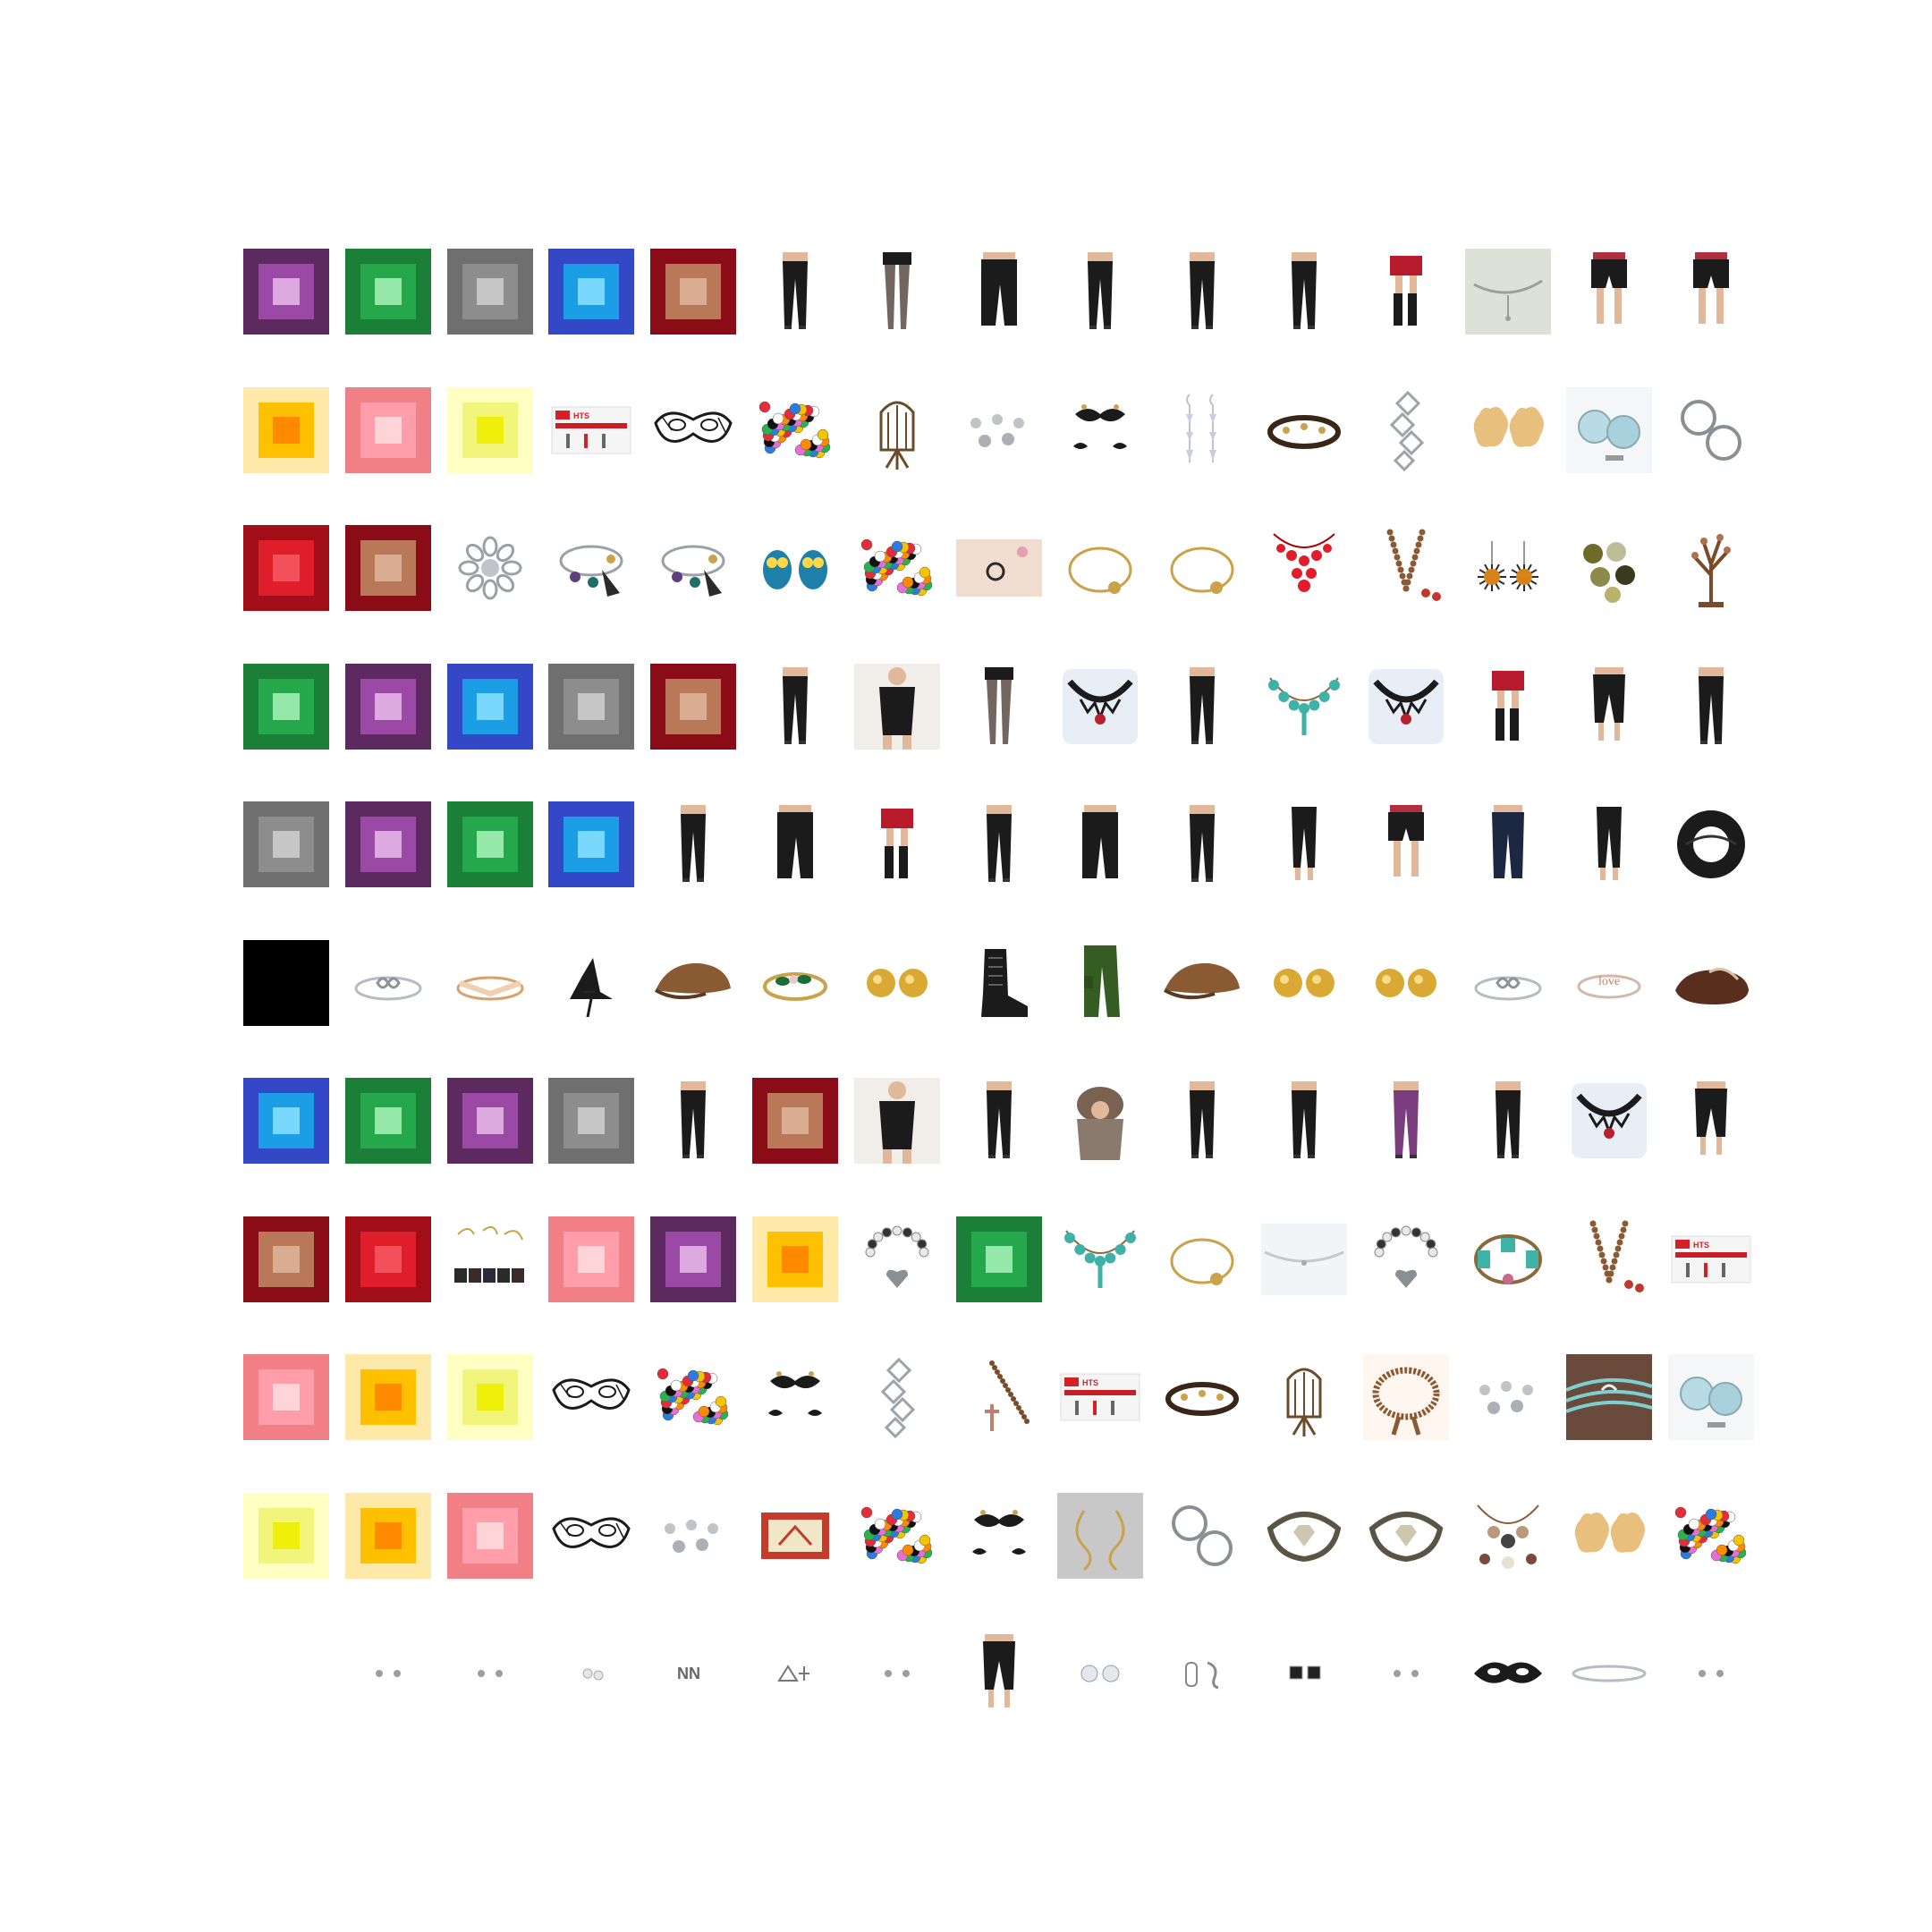 Image resolution: width=1932 pixels, height=1932 pixels. Describe the element at coordinates (286, 1673) in the screenshot. I see `empty-tile` at that location.